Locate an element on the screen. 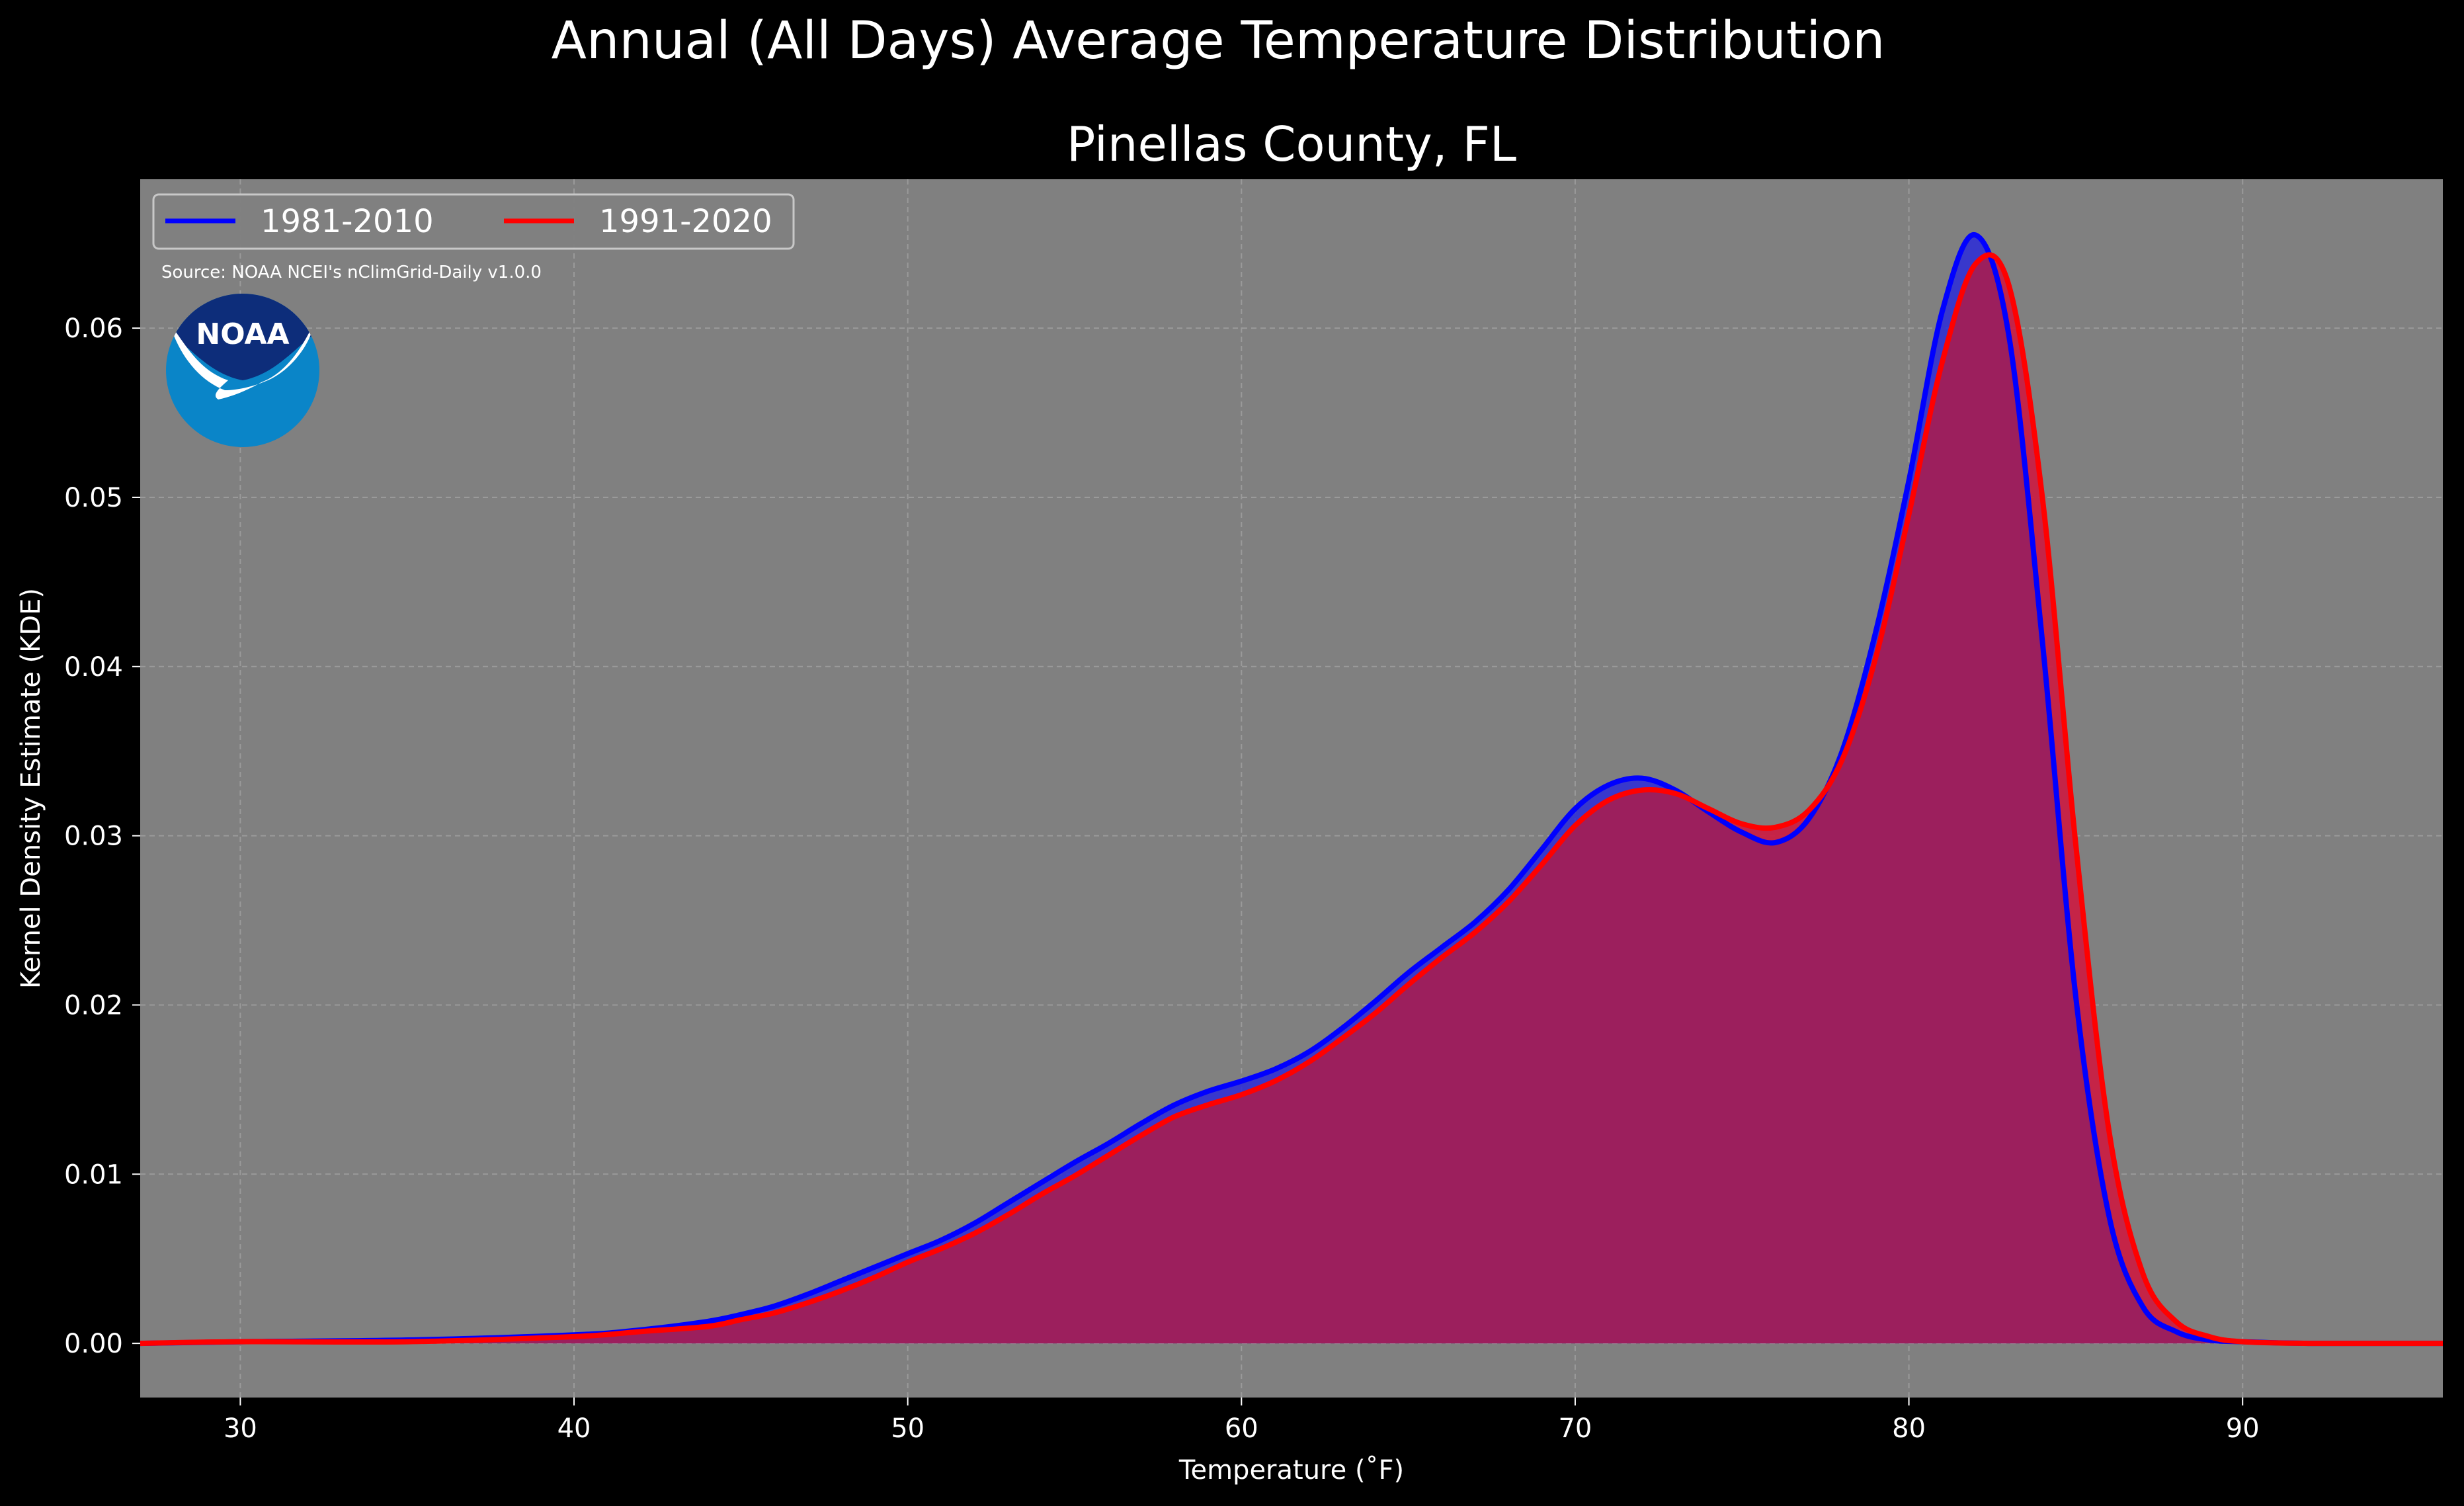  y-tick-label: 0.04 is located at coordinates (94, 667).